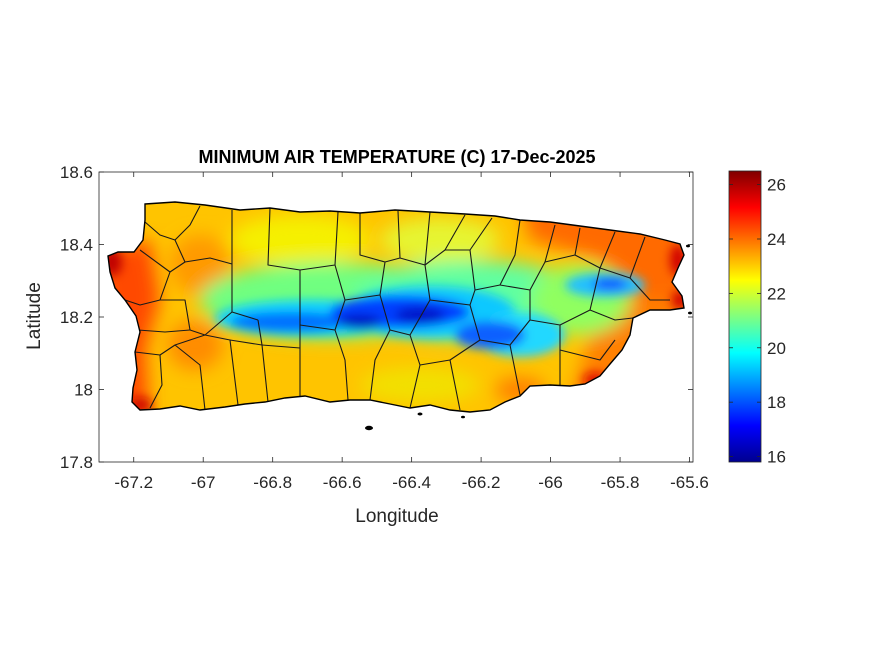  What do you see at coordinates (133, 482) in the screenshot?
I see `x-tick-label: -67.2` at bounding box center [133, 482].